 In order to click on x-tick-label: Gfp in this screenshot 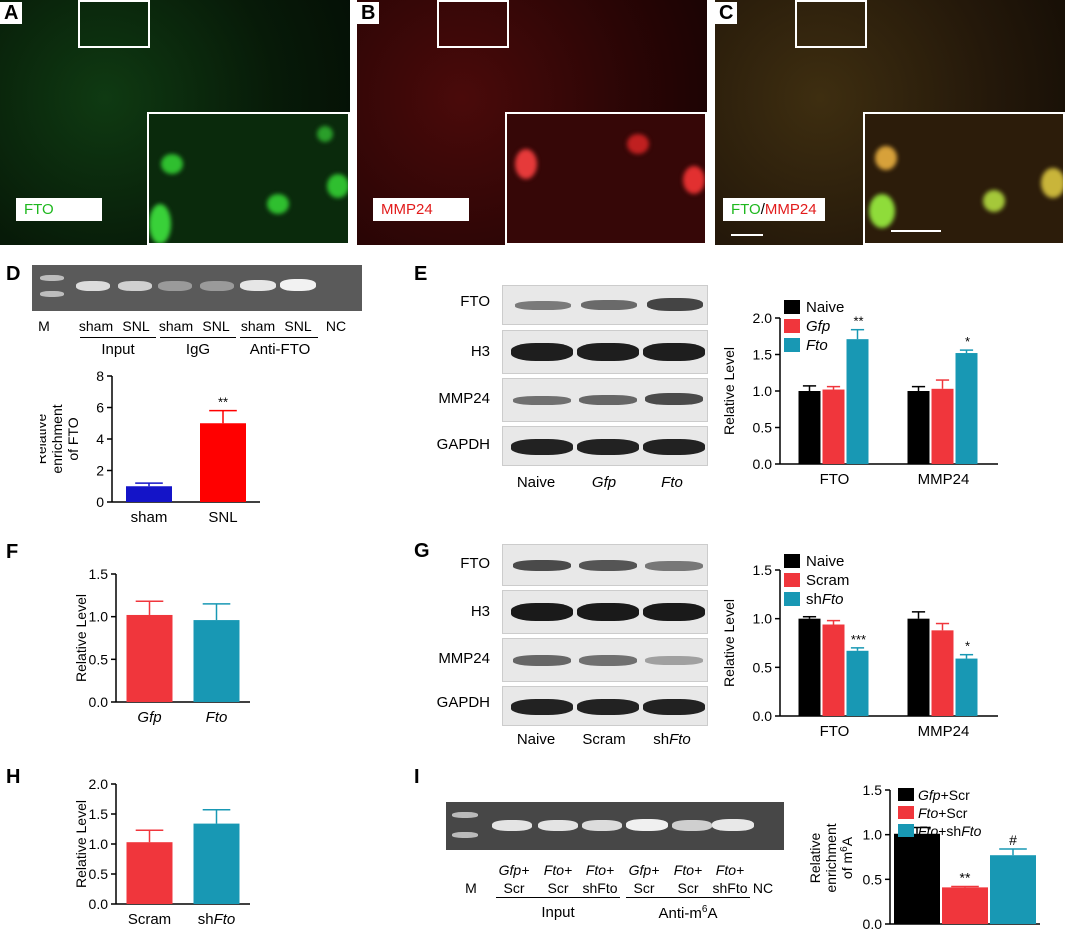, I will do `click(149, 717)`.